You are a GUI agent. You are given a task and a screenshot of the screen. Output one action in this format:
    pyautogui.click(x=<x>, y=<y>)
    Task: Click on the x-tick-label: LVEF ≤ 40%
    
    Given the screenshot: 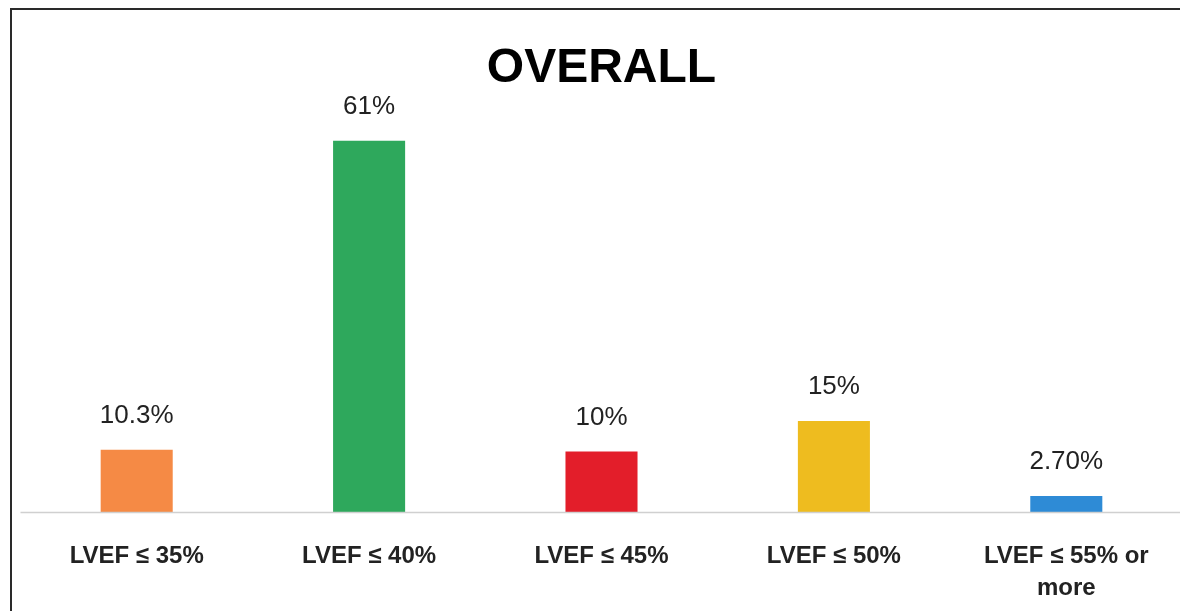 What is the action you would take?
    pyautogui.click(x=369, y=554)
    